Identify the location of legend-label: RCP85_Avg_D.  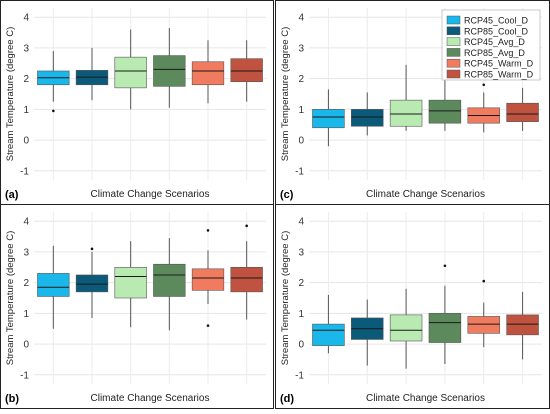
(494, 53).